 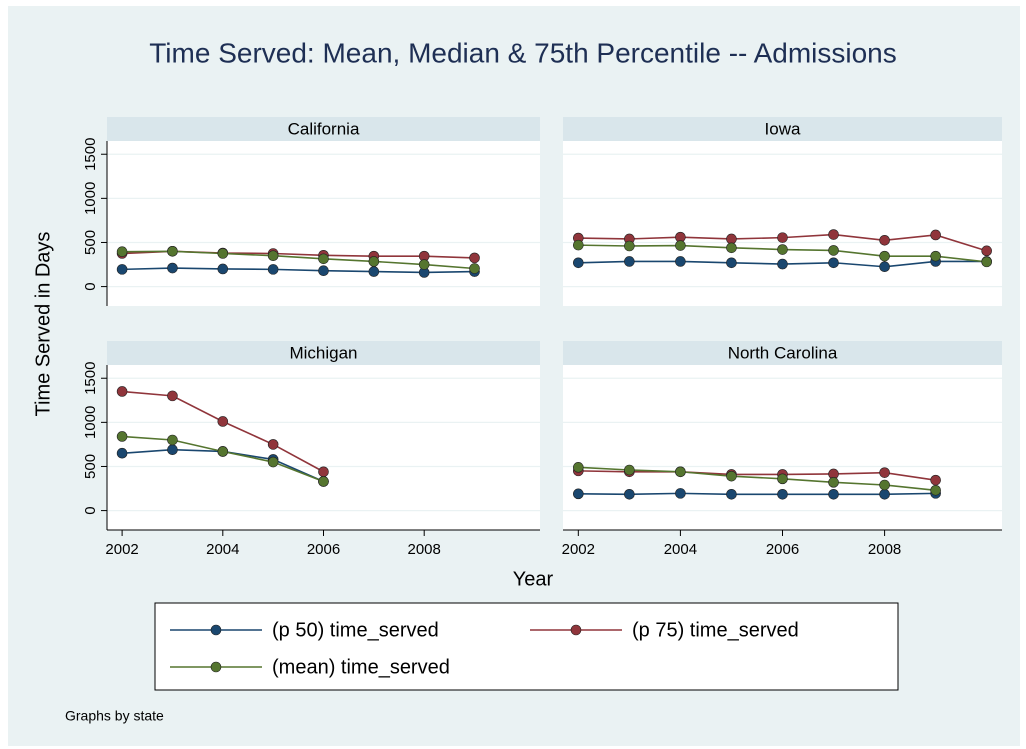 What do you see at coordinates (355, 630) in the screenshot?
I see `legend-label: (p 50) time_served` at bounding box center [355, 630].